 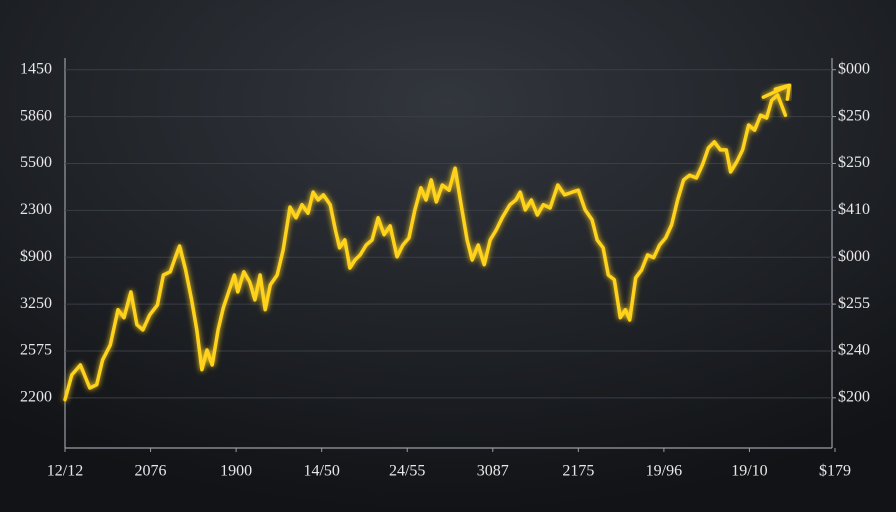 I want to click on y-tick-label: 2300, so click(x=36, y=209).